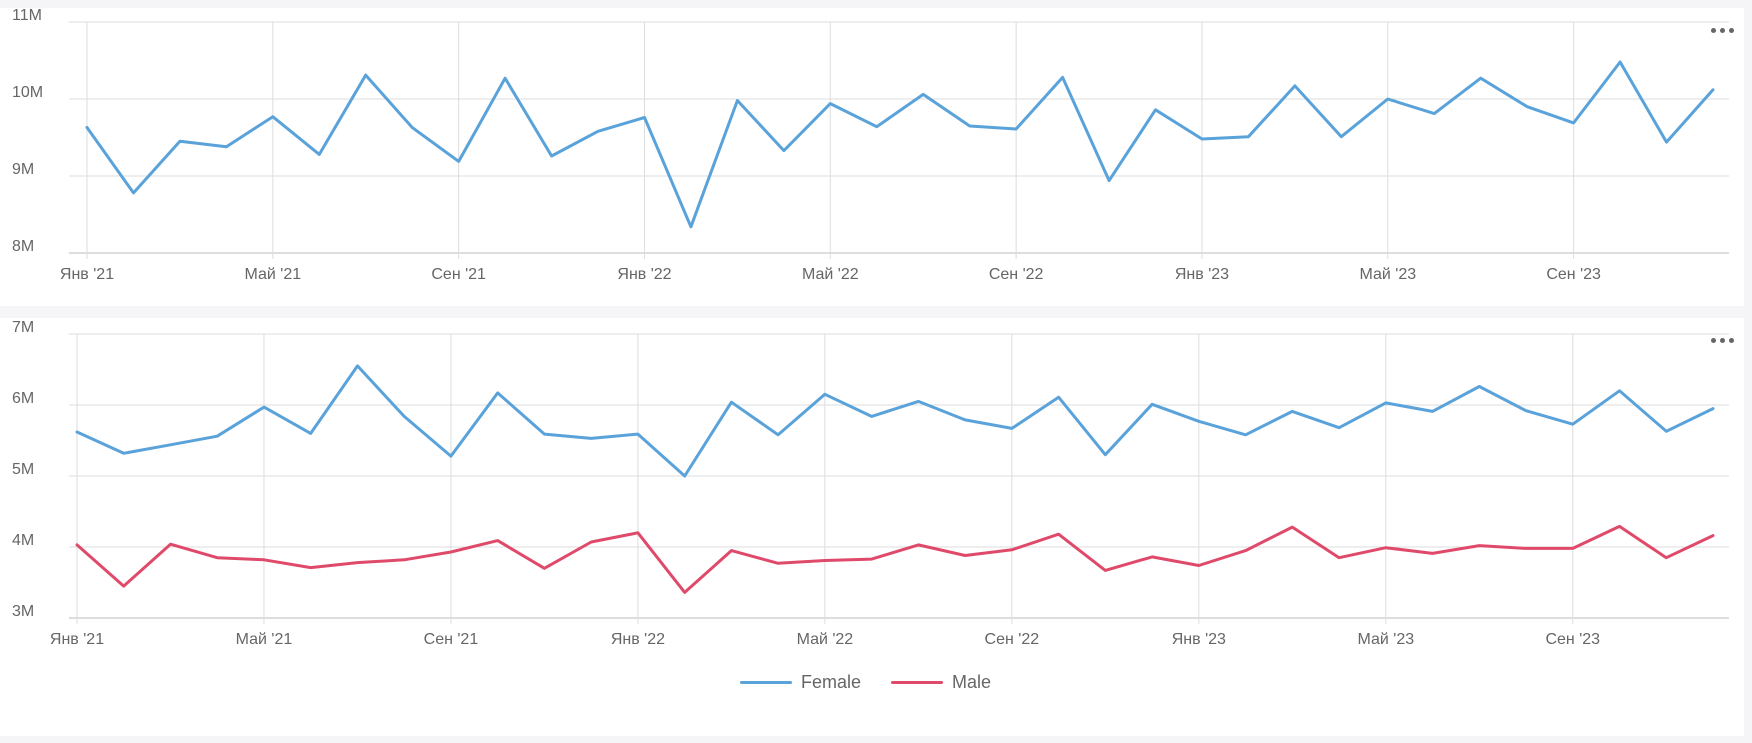 The width and height of the screenshot is (1752, 743). What do you see at coordinates (23, 246) in the screenshot?
I see `y-tick-label: 8M` at bounding box center [23, 246].